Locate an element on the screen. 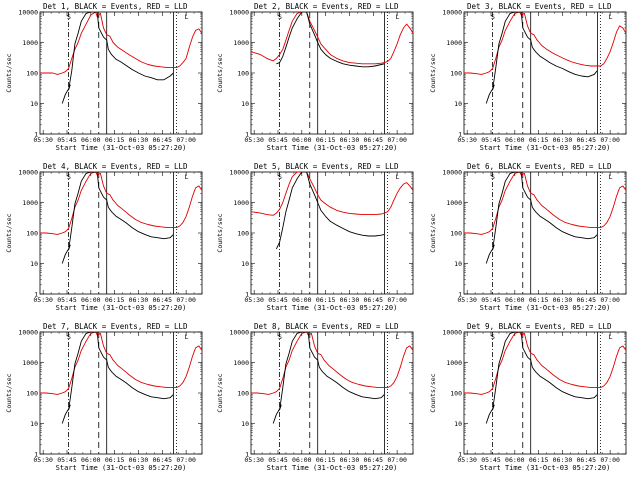 The height and width of the screenshot is (480, 640). panel-title: Det 5, BLACK = Events, RED = LLD is located at coordinates (326, 166).